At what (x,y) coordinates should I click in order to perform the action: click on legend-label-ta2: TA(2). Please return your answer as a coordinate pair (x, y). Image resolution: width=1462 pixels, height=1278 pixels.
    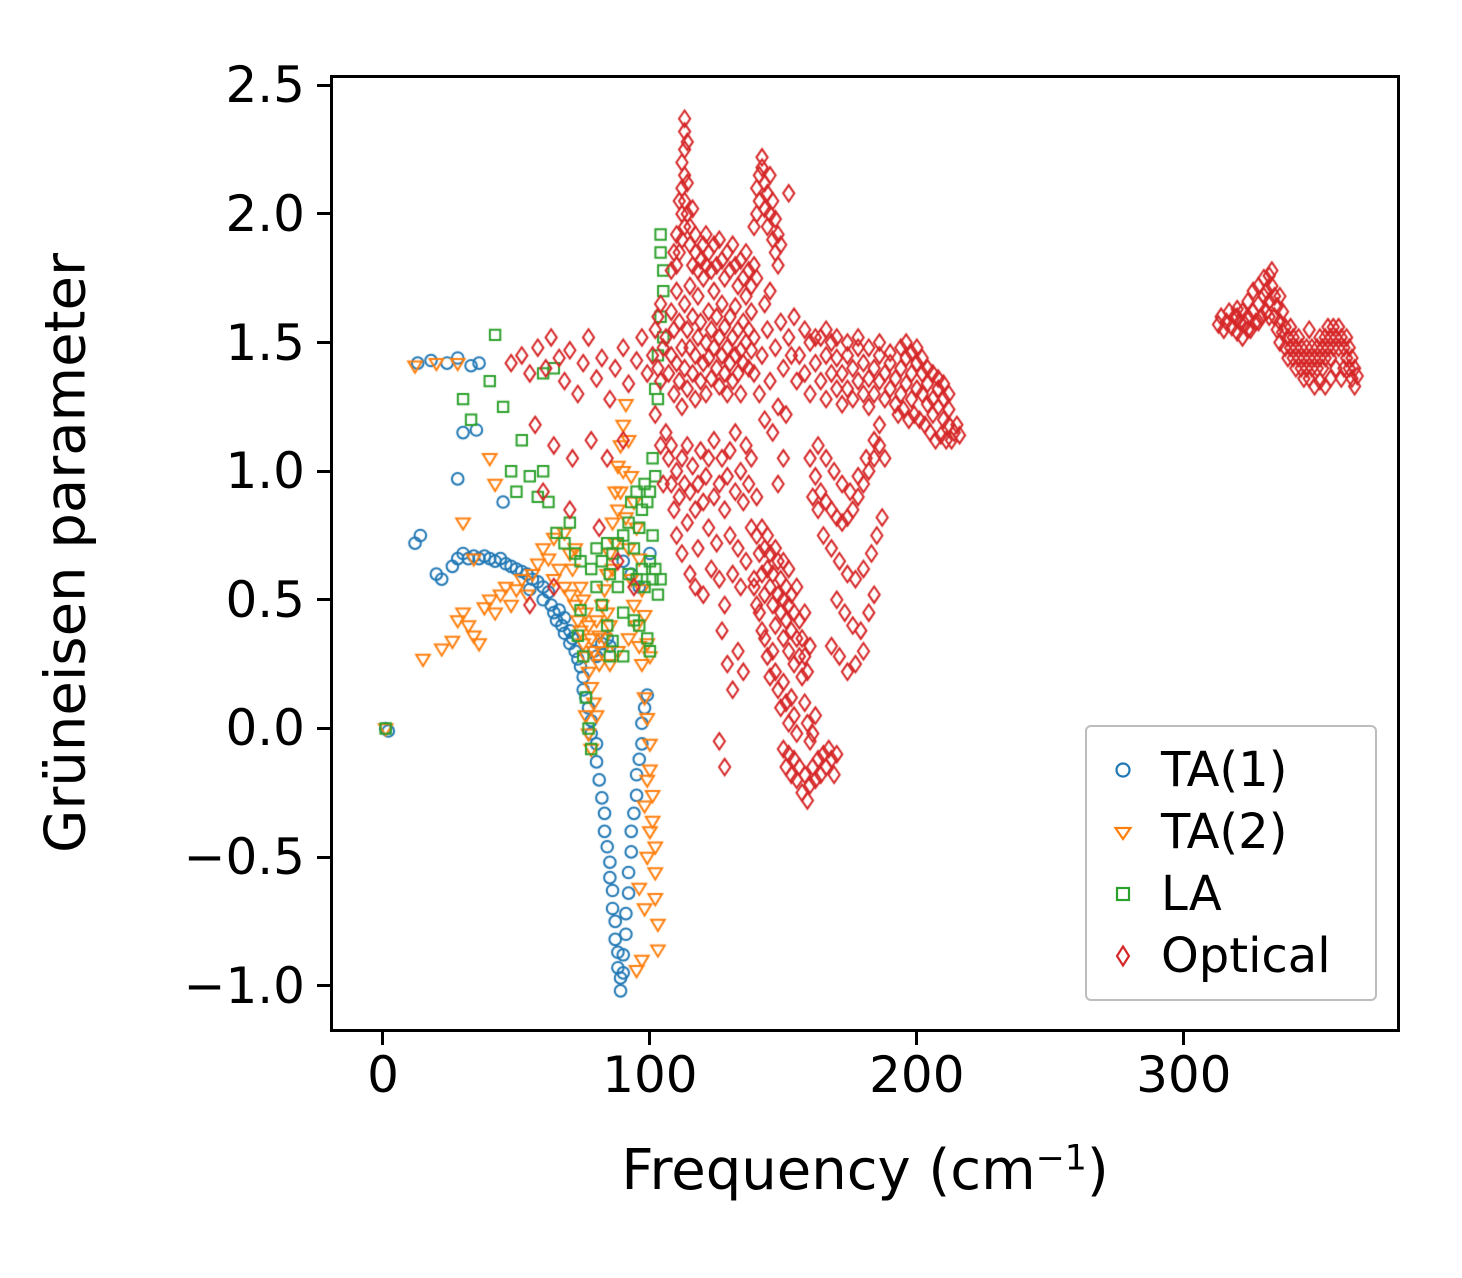
    Looking at the image, I should click on (1224, 832).